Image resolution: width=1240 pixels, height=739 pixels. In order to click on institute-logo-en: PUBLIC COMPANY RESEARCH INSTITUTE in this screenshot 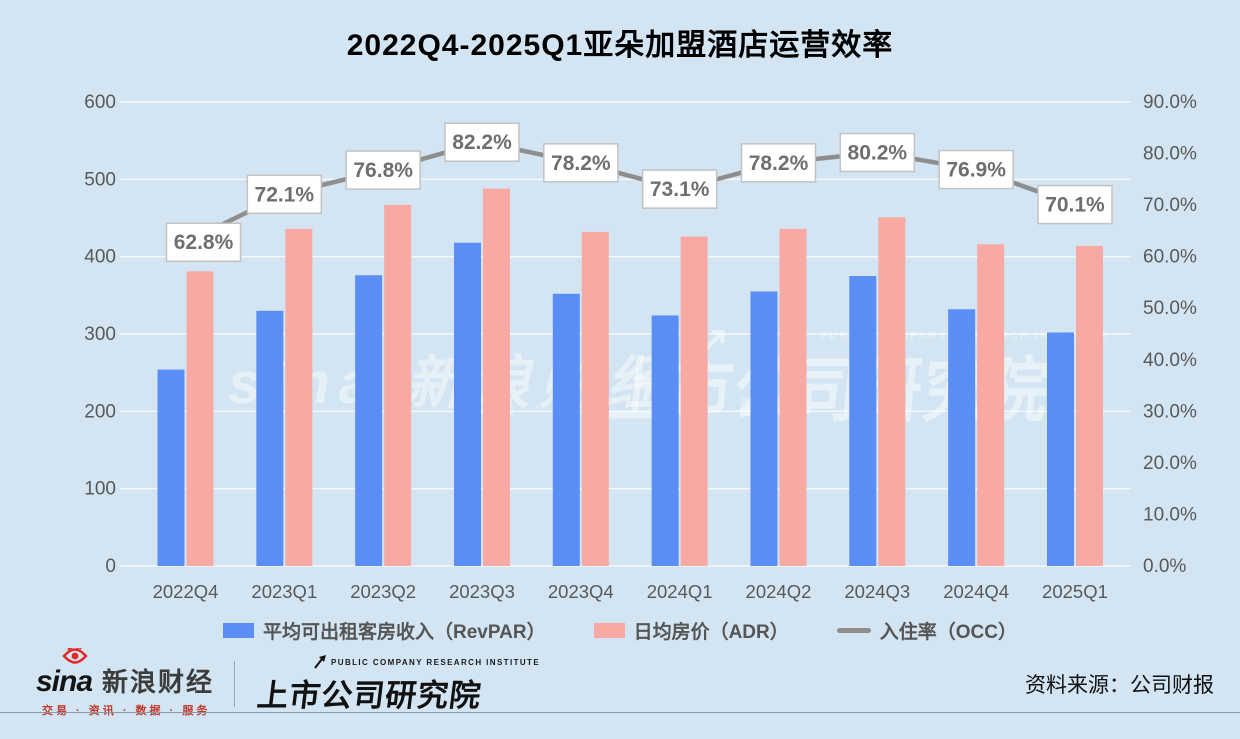, I will do `click(397, 662)`.